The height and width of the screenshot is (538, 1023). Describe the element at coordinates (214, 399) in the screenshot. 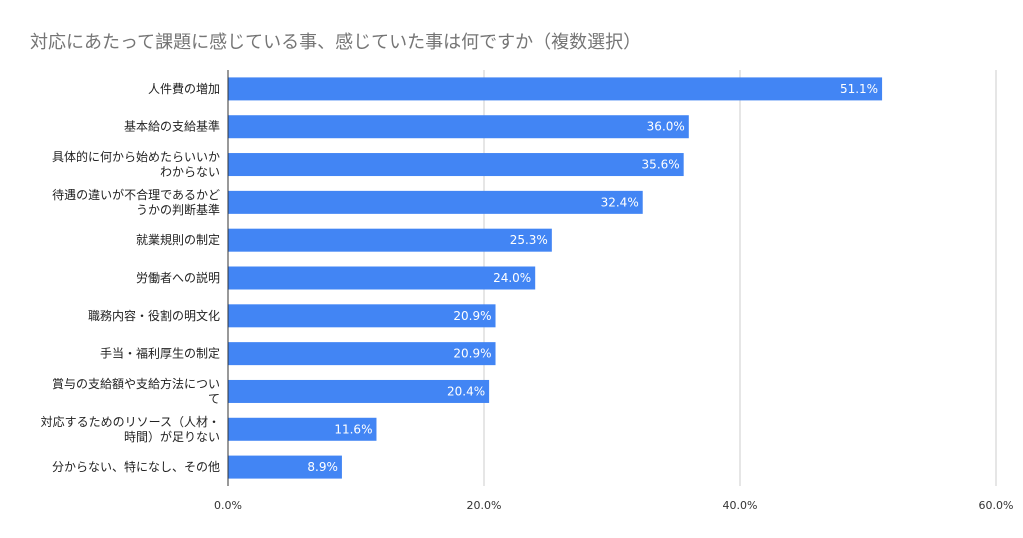

I see `category-label-line: て` at that location.